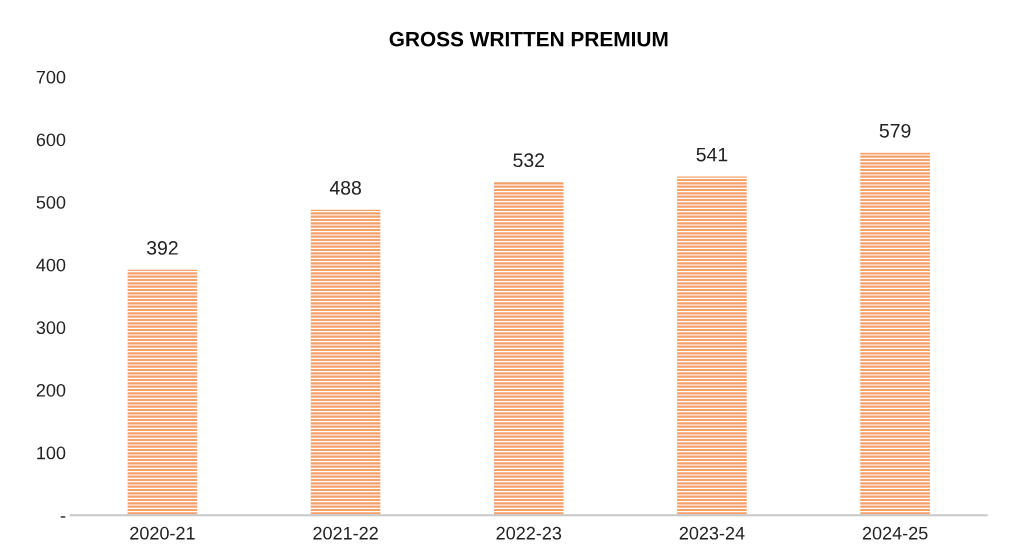  I want to click on y-tick-label: 100, so click(51, 453).